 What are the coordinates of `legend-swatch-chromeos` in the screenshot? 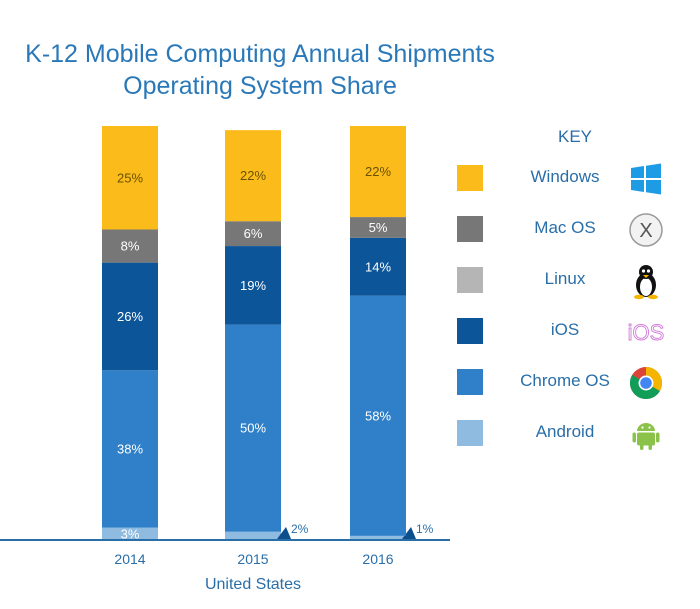 It's located at (470, 382).